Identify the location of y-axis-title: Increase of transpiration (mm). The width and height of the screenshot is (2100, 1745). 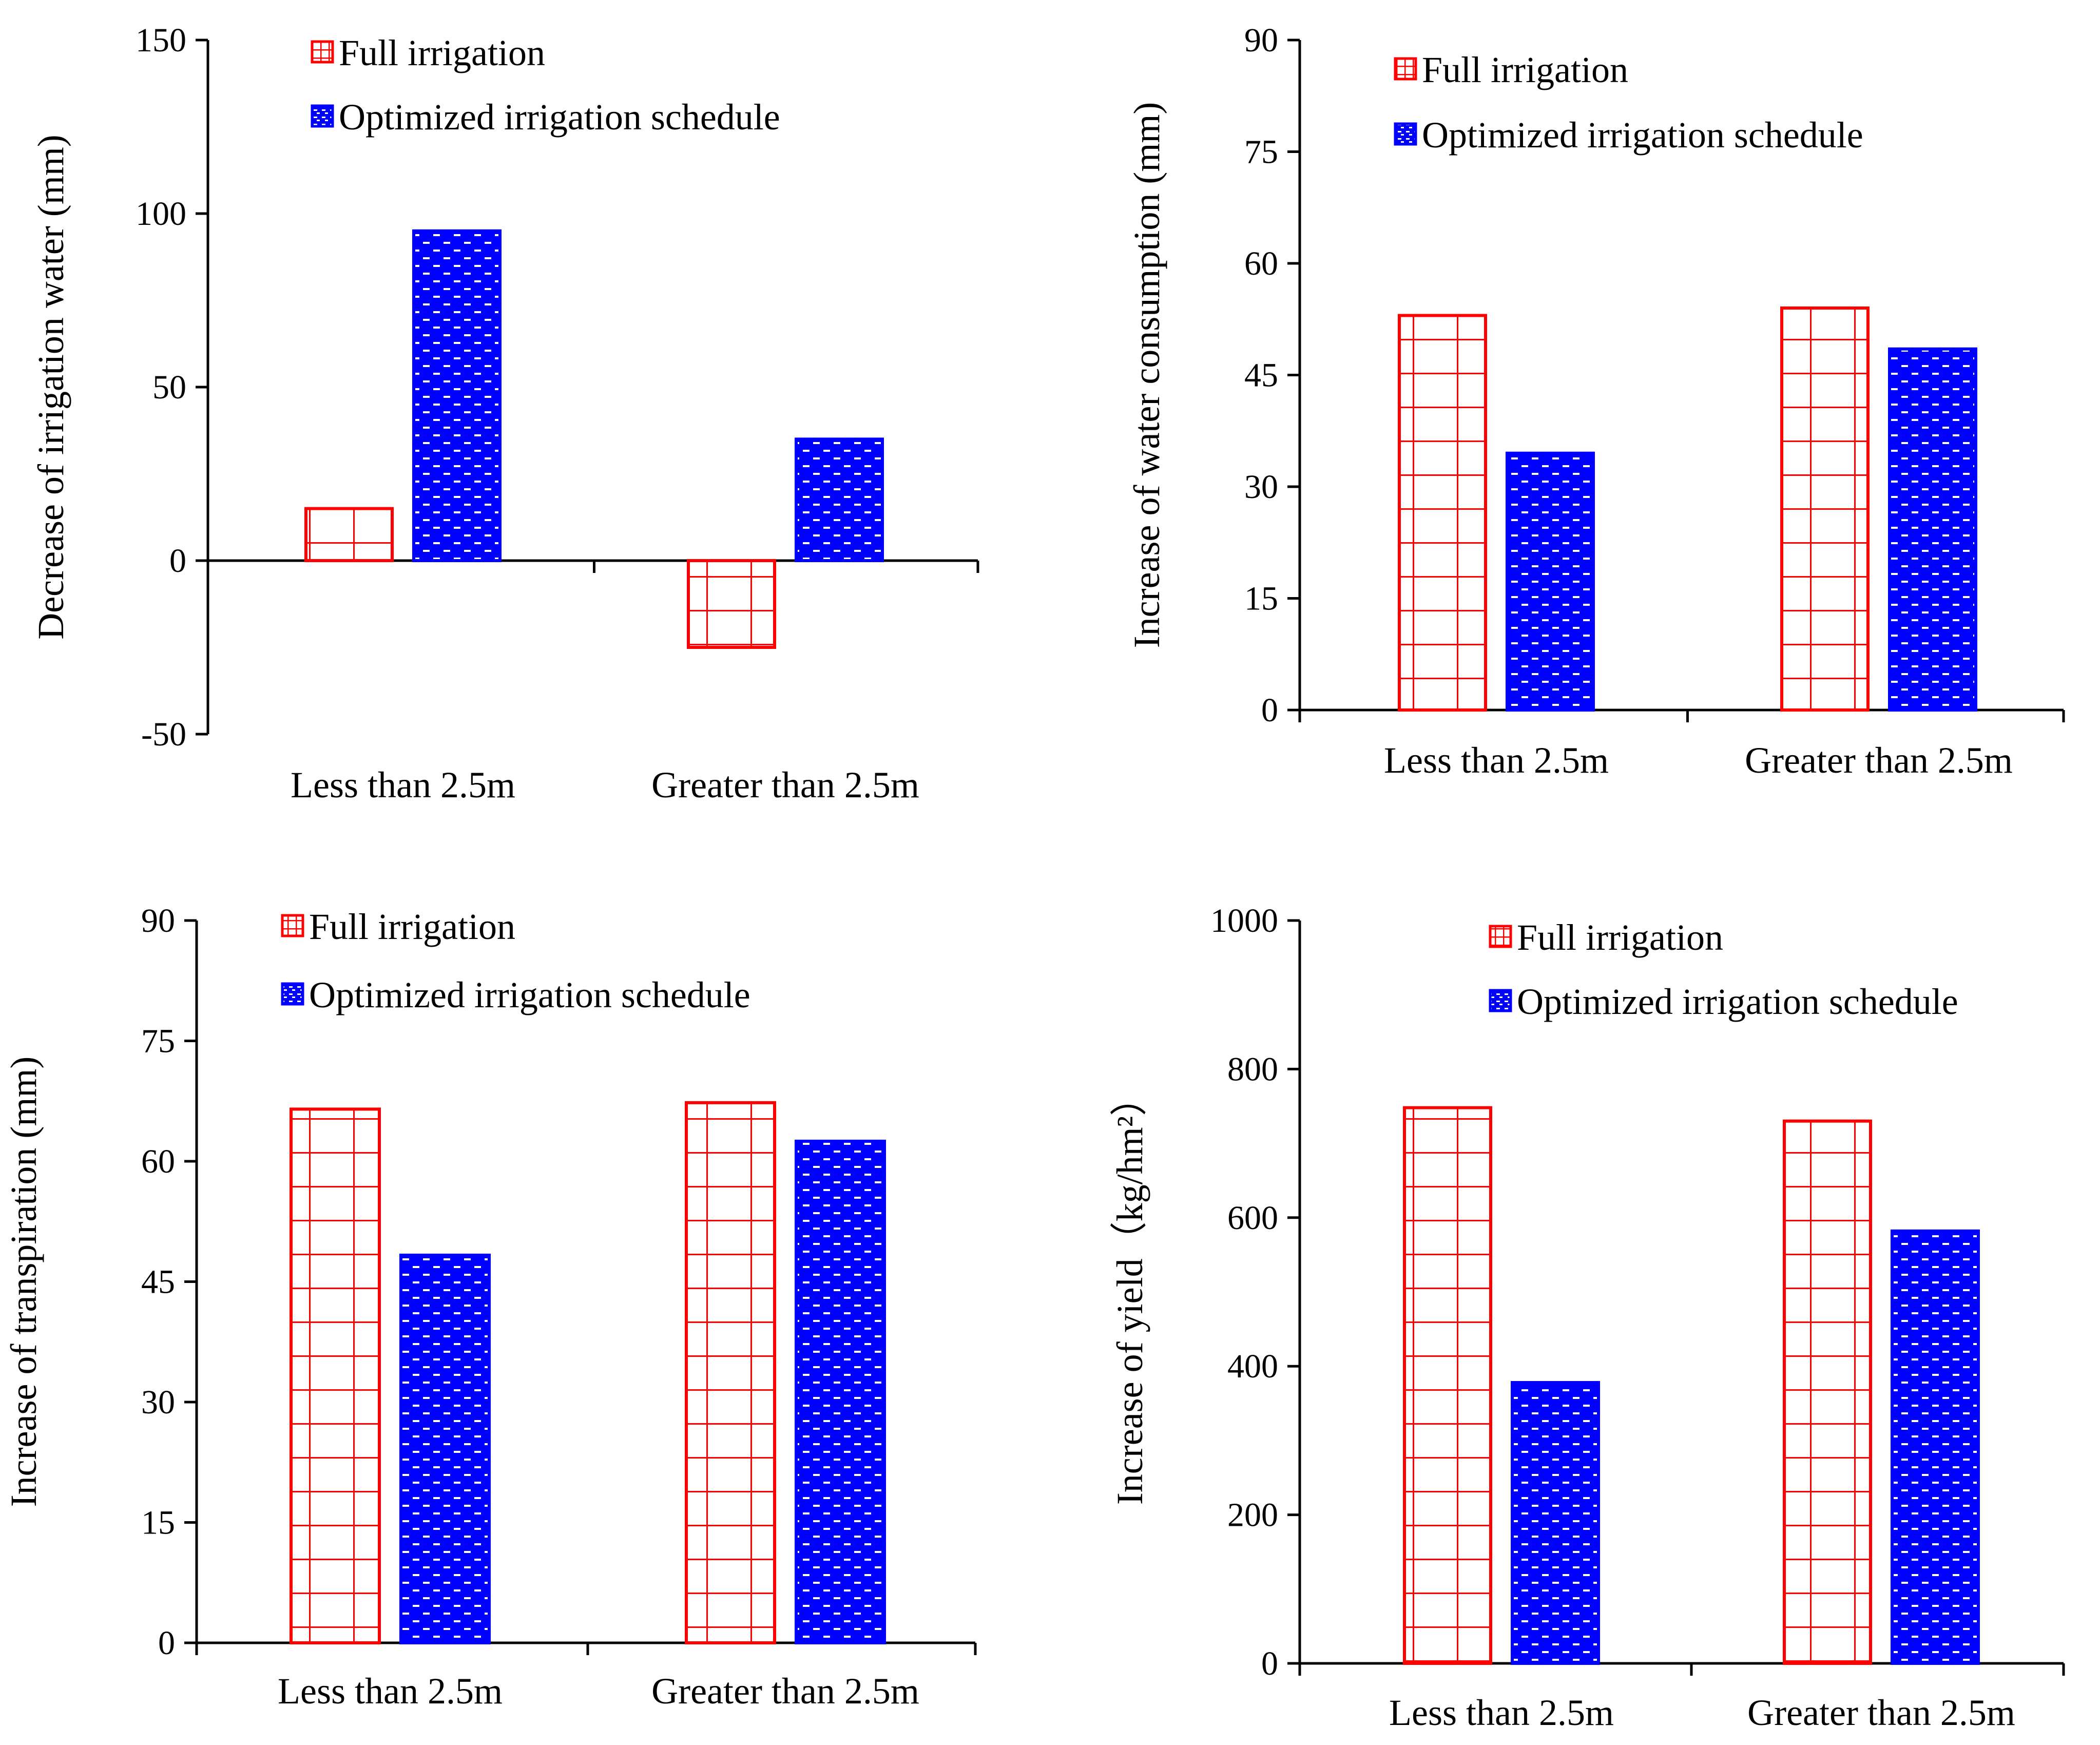
(23, 1282).